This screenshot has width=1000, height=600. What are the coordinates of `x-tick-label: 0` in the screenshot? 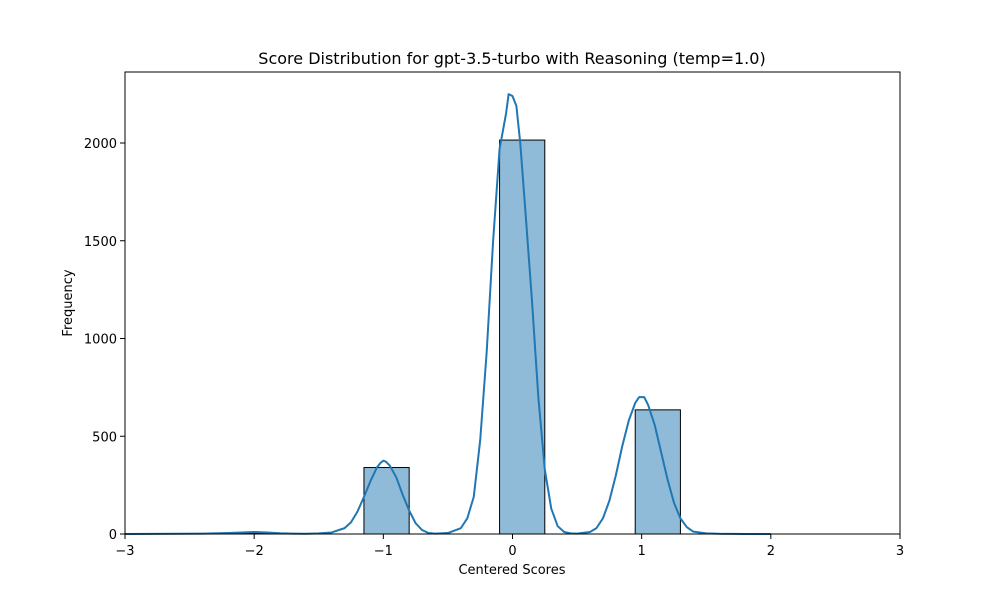 It's located at (512, 551).